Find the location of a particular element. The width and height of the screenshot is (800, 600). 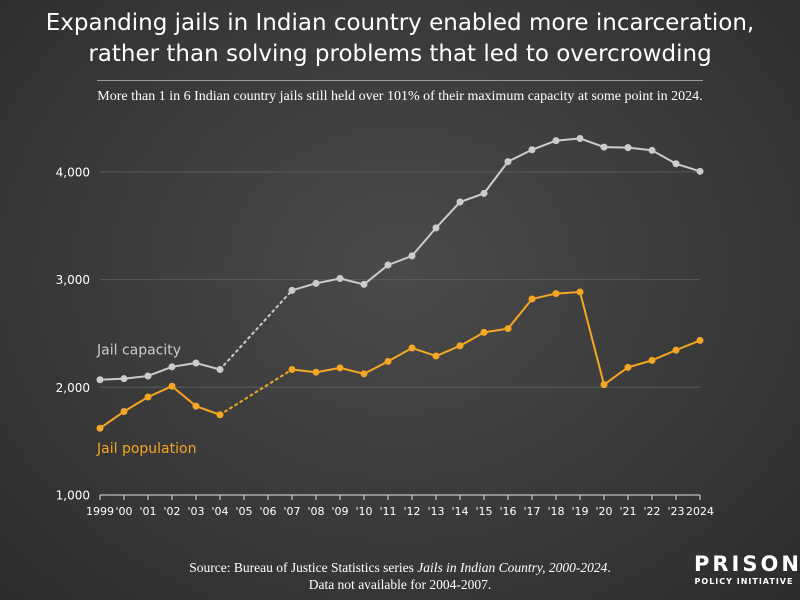

x-tick-label: '11 is located at coordinates (387, 511).